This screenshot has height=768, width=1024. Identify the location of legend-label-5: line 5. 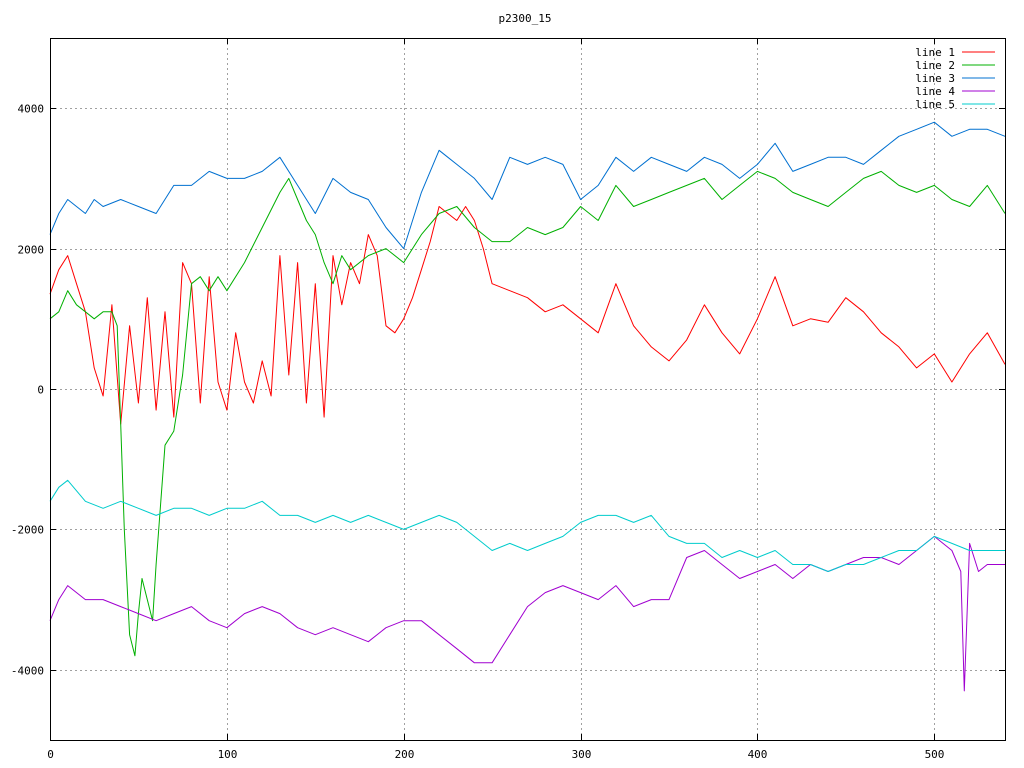
(935, 104).